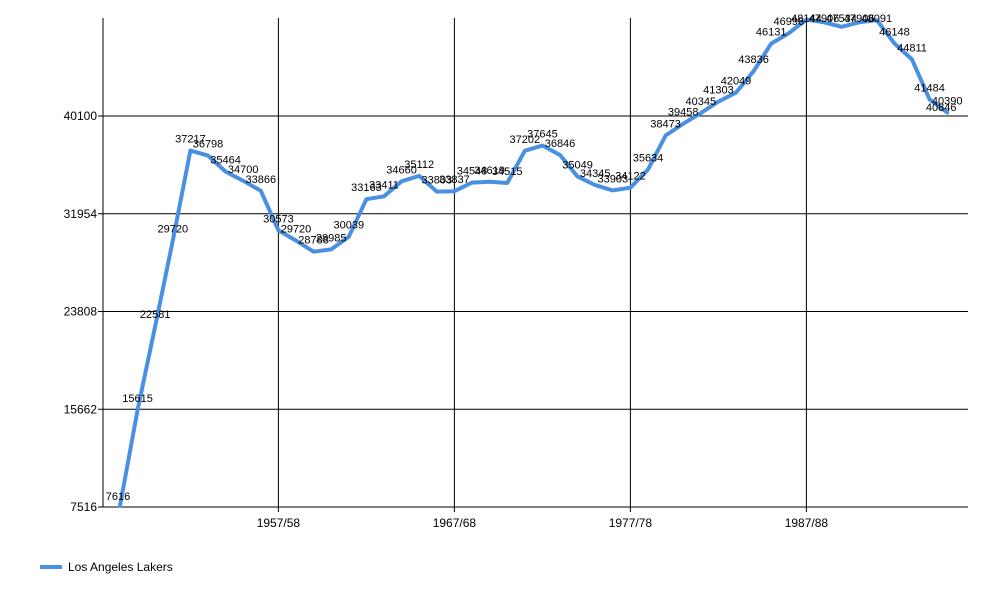  What do you see at coordinates (789, 22) in the screenshot?
I see `data-label: 46996` at bounding box center [789, 22].